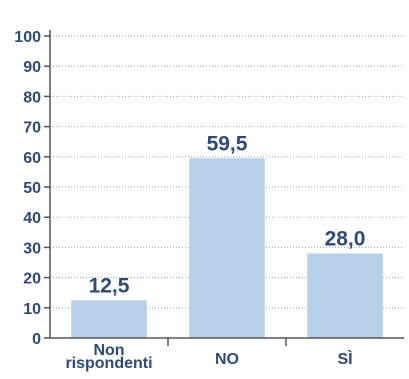 This screenshot has height=379, width=409. I want to click on y-tick-label-60: 60, so click(32, 158).